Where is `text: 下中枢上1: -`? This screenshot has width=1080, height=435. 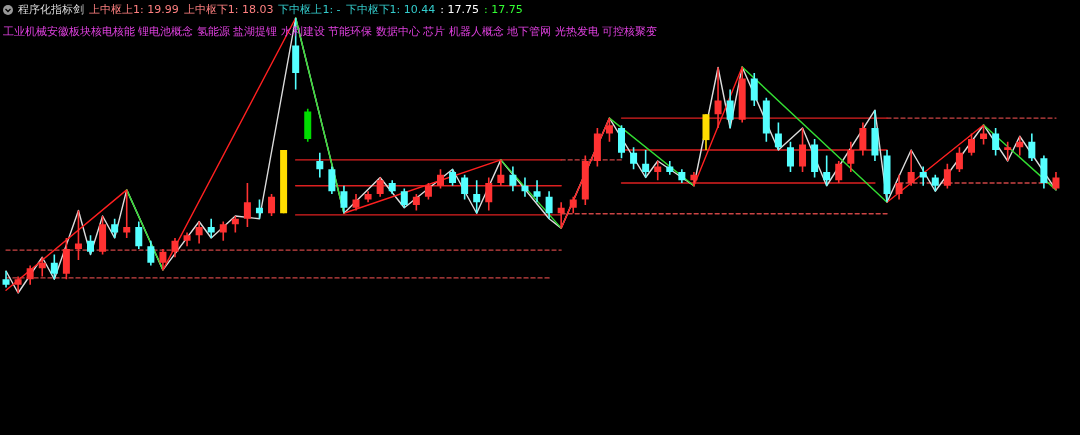
text: 下中枢上1: - is located at coordinates (309, 9).